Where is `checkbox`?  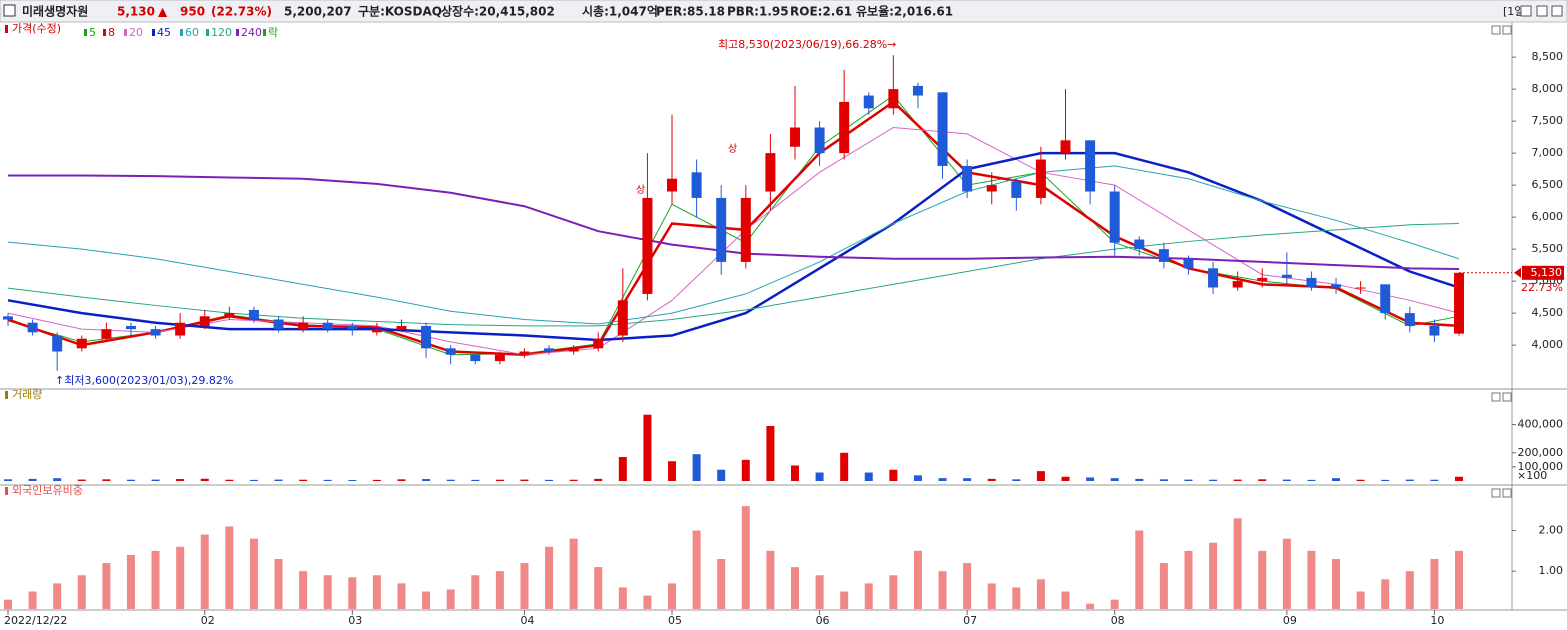 checkbox is located at coordinates (9, 10).